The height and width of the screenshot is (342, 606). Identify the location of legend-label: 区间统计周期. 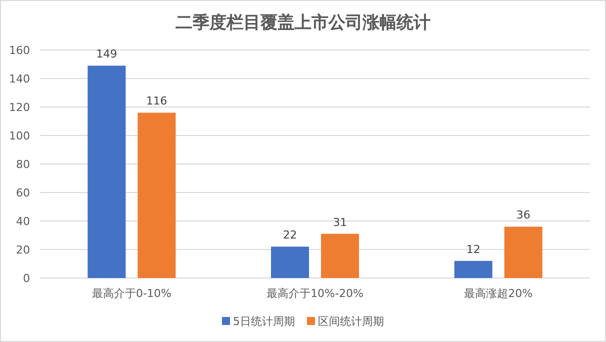
(351, 321).